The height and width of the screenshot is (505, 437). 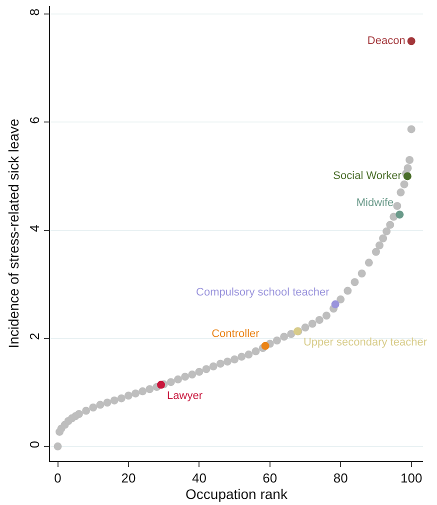 I want to click on x-tick-label: 0, so click(x=58, y=478).